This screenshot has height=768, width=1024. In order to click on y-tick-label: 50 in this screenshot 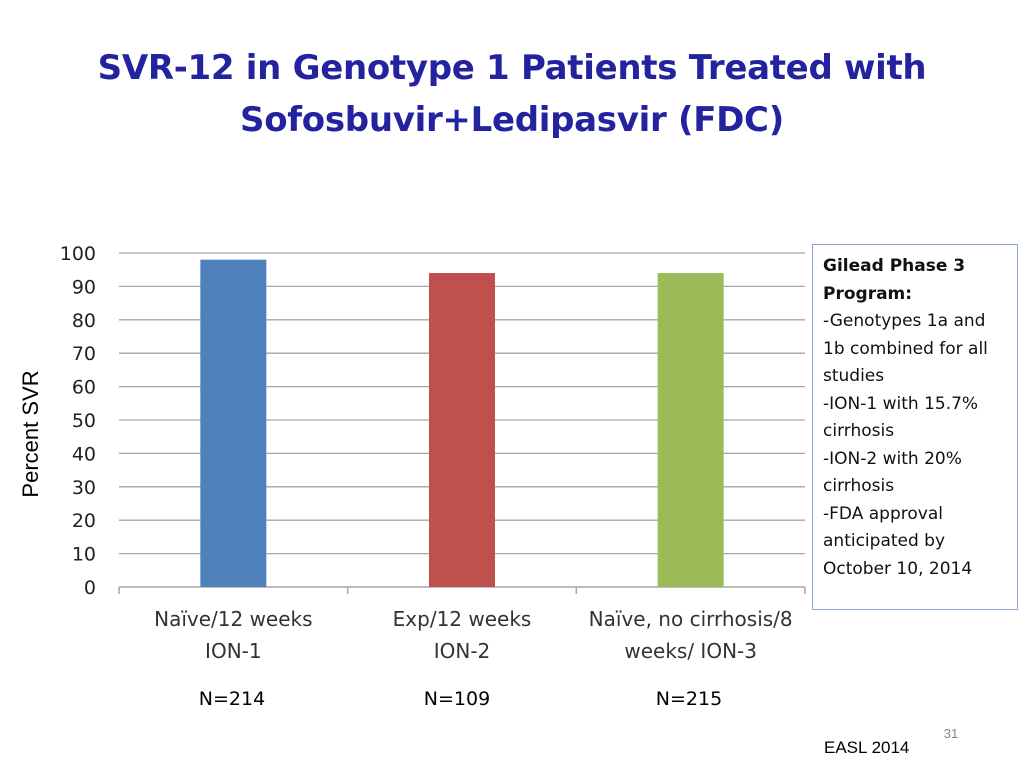, I will do `click(84, 421)`.